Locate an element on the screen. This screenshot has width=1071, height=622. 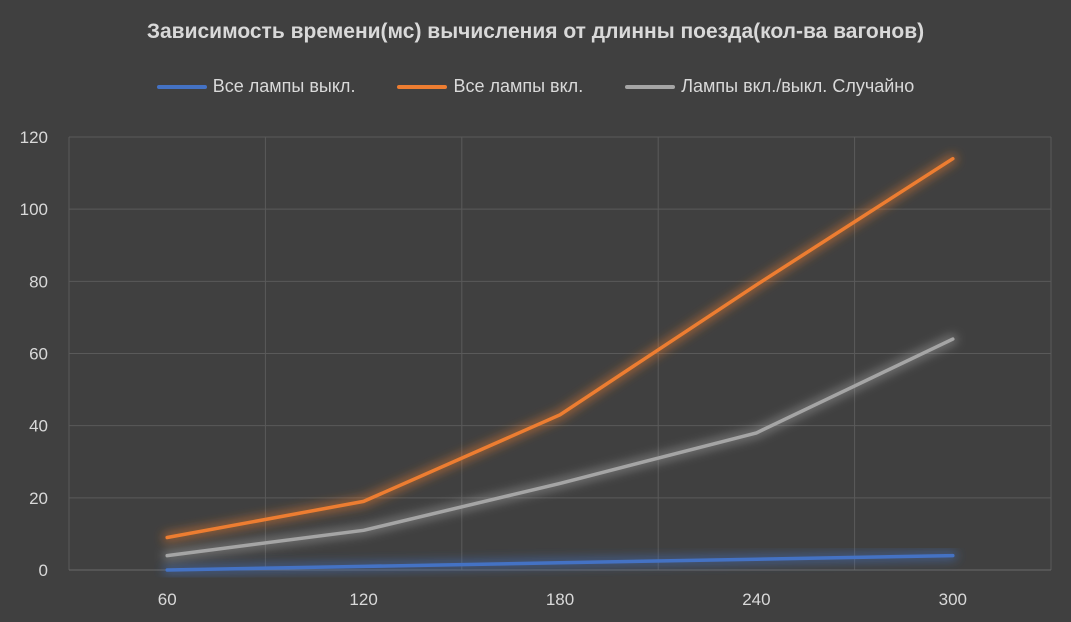
legend-swatch-all-off is located at coordinates (181, 86).